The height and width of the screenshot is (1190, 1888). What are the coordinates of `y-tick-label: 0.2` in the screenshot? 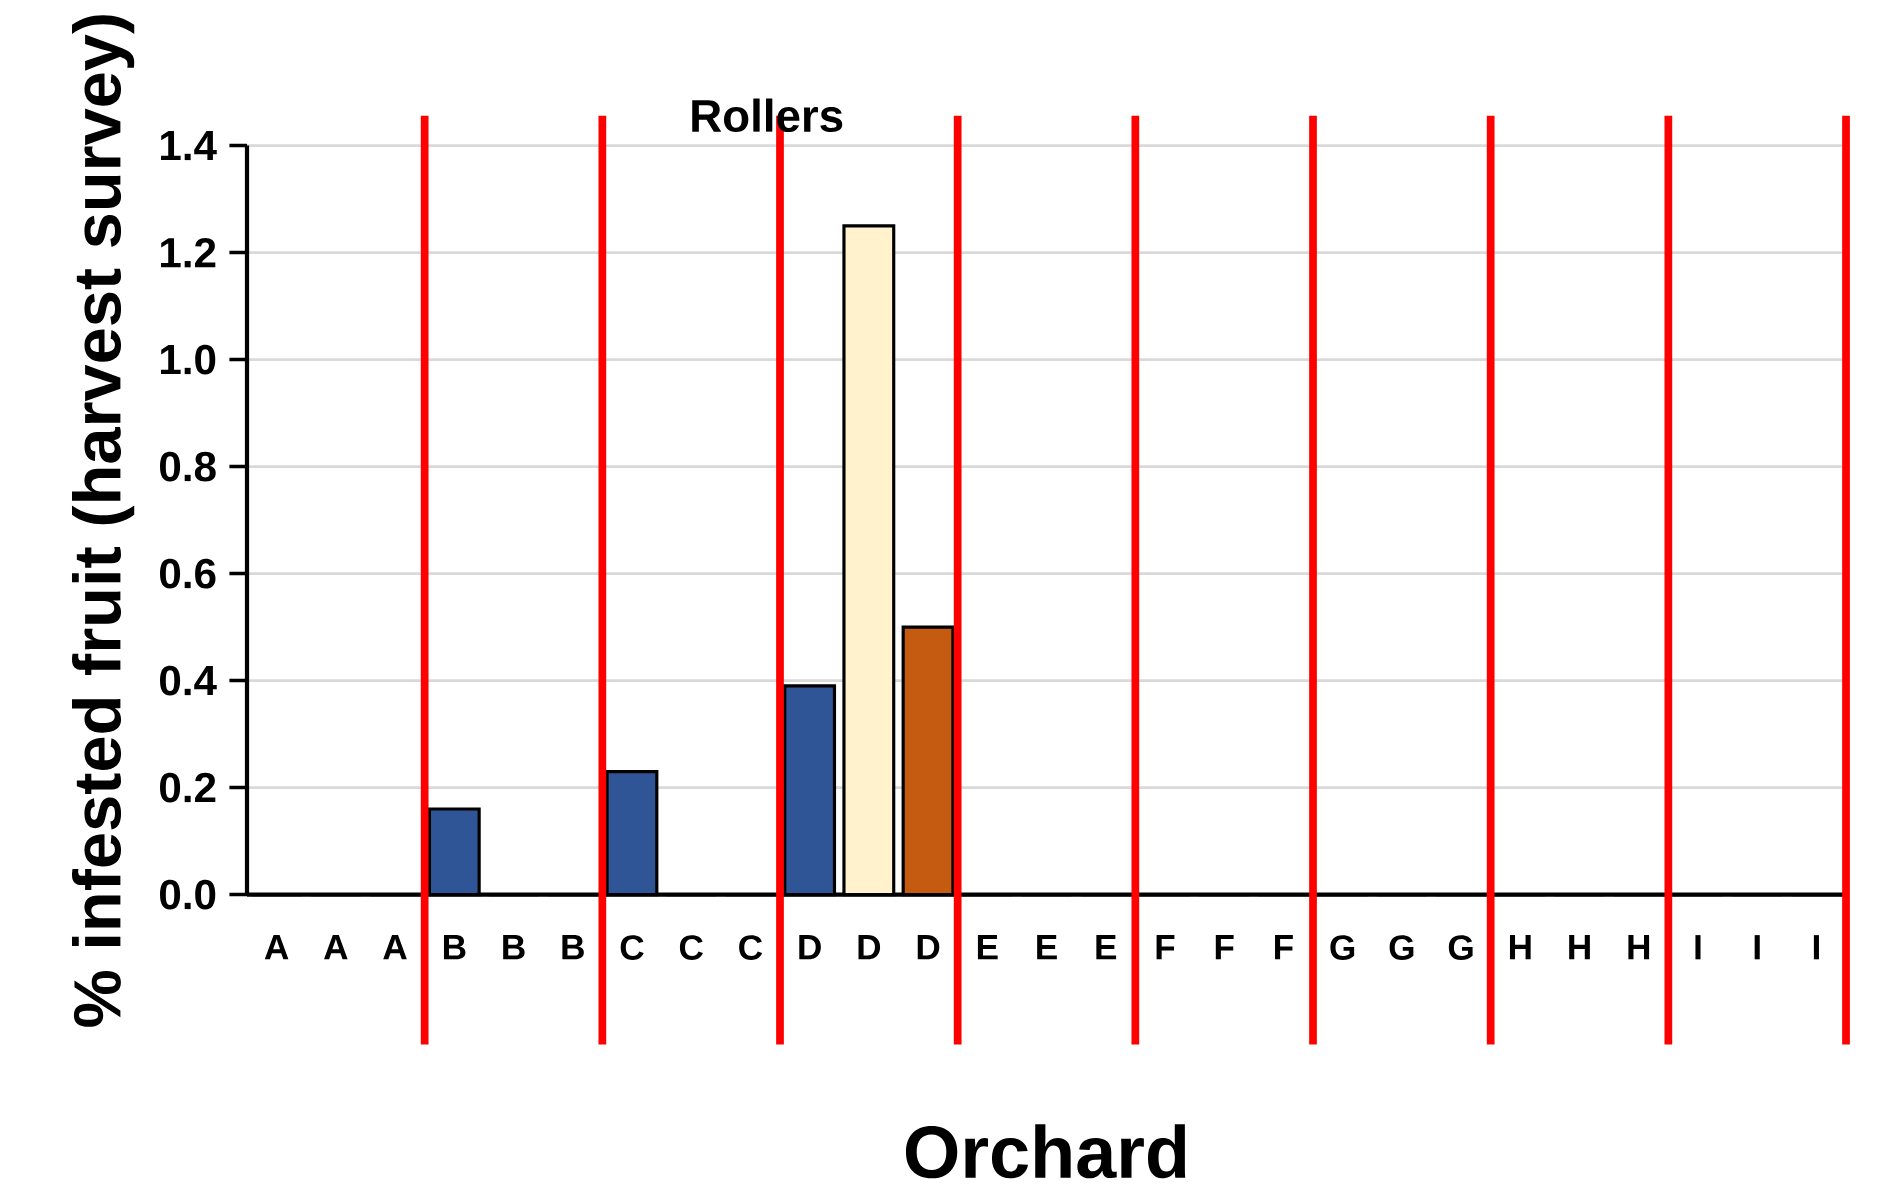 It's located at (188, 787).